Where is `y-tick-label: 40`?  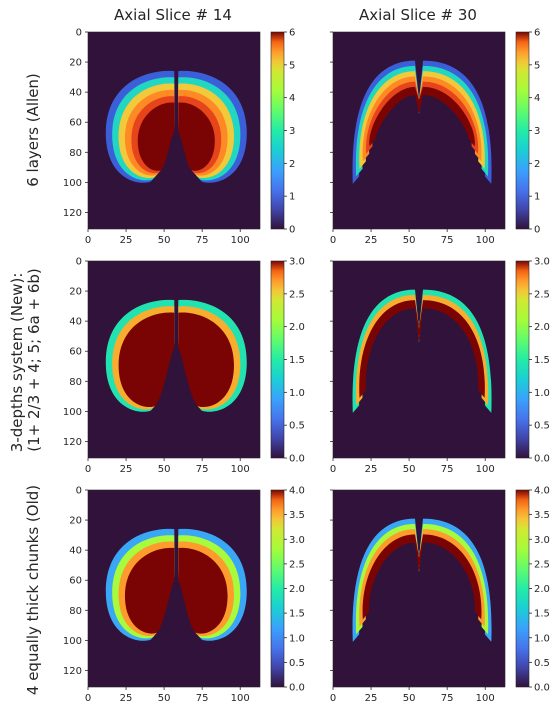 y-tick-label: 40 is located at coordinates (75, 322).